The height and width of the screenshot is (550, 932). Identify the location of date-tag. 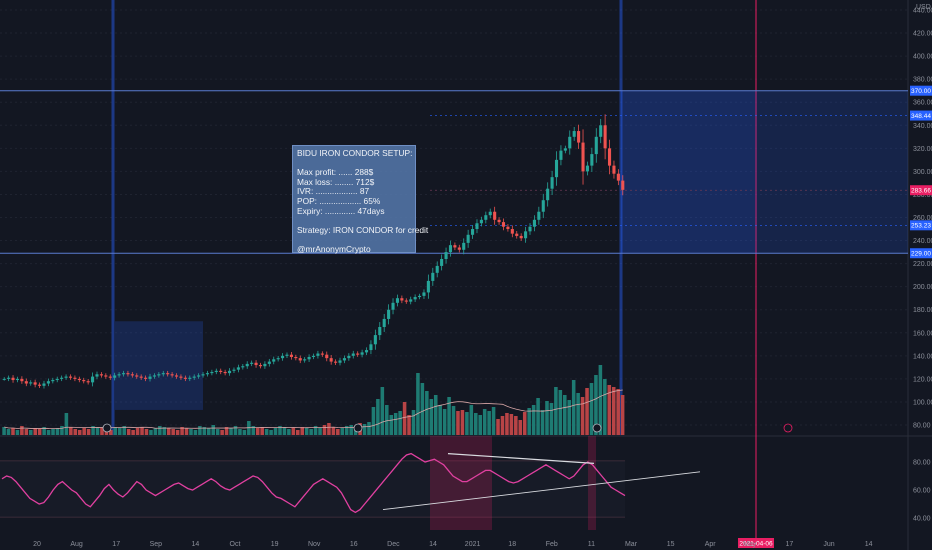
(756, 543).